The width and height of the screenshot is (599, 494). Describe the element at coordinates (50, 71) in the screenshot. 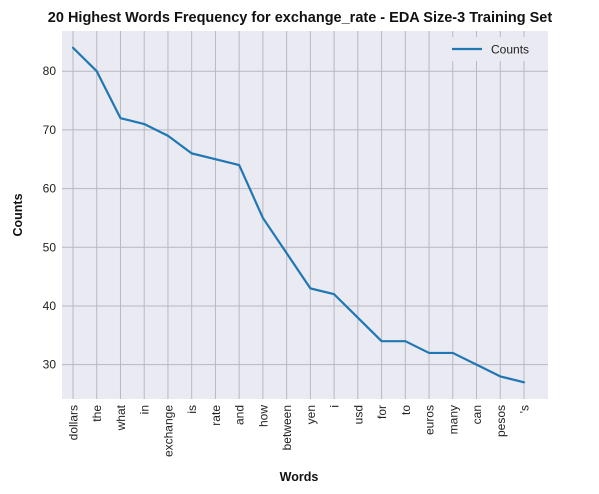

I see `y-tick-label: 80` at that location.